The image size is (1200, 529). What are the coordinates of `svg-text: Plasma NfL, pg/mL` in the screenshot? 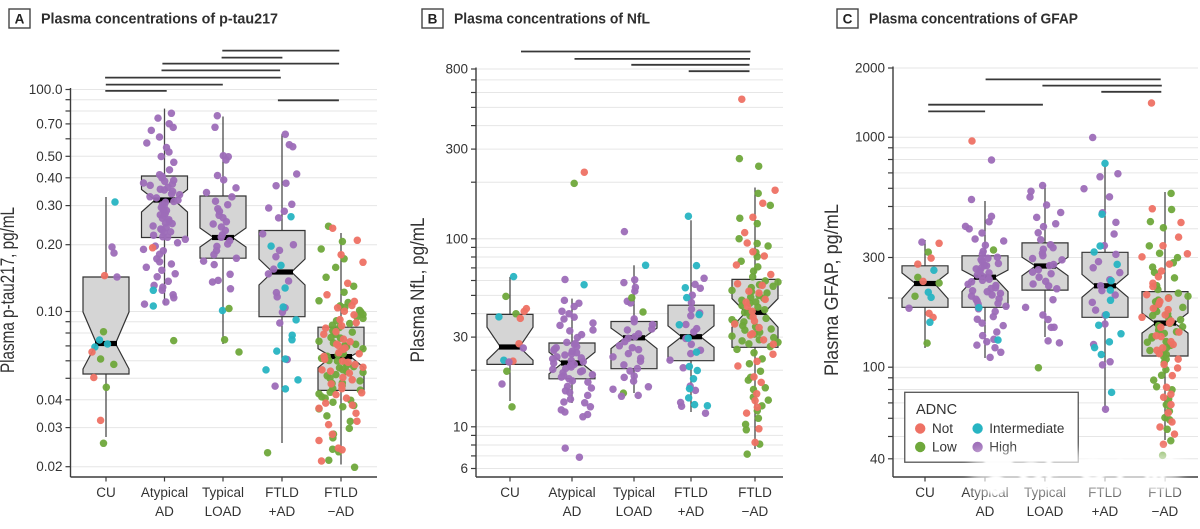 It's located at (418, 290).